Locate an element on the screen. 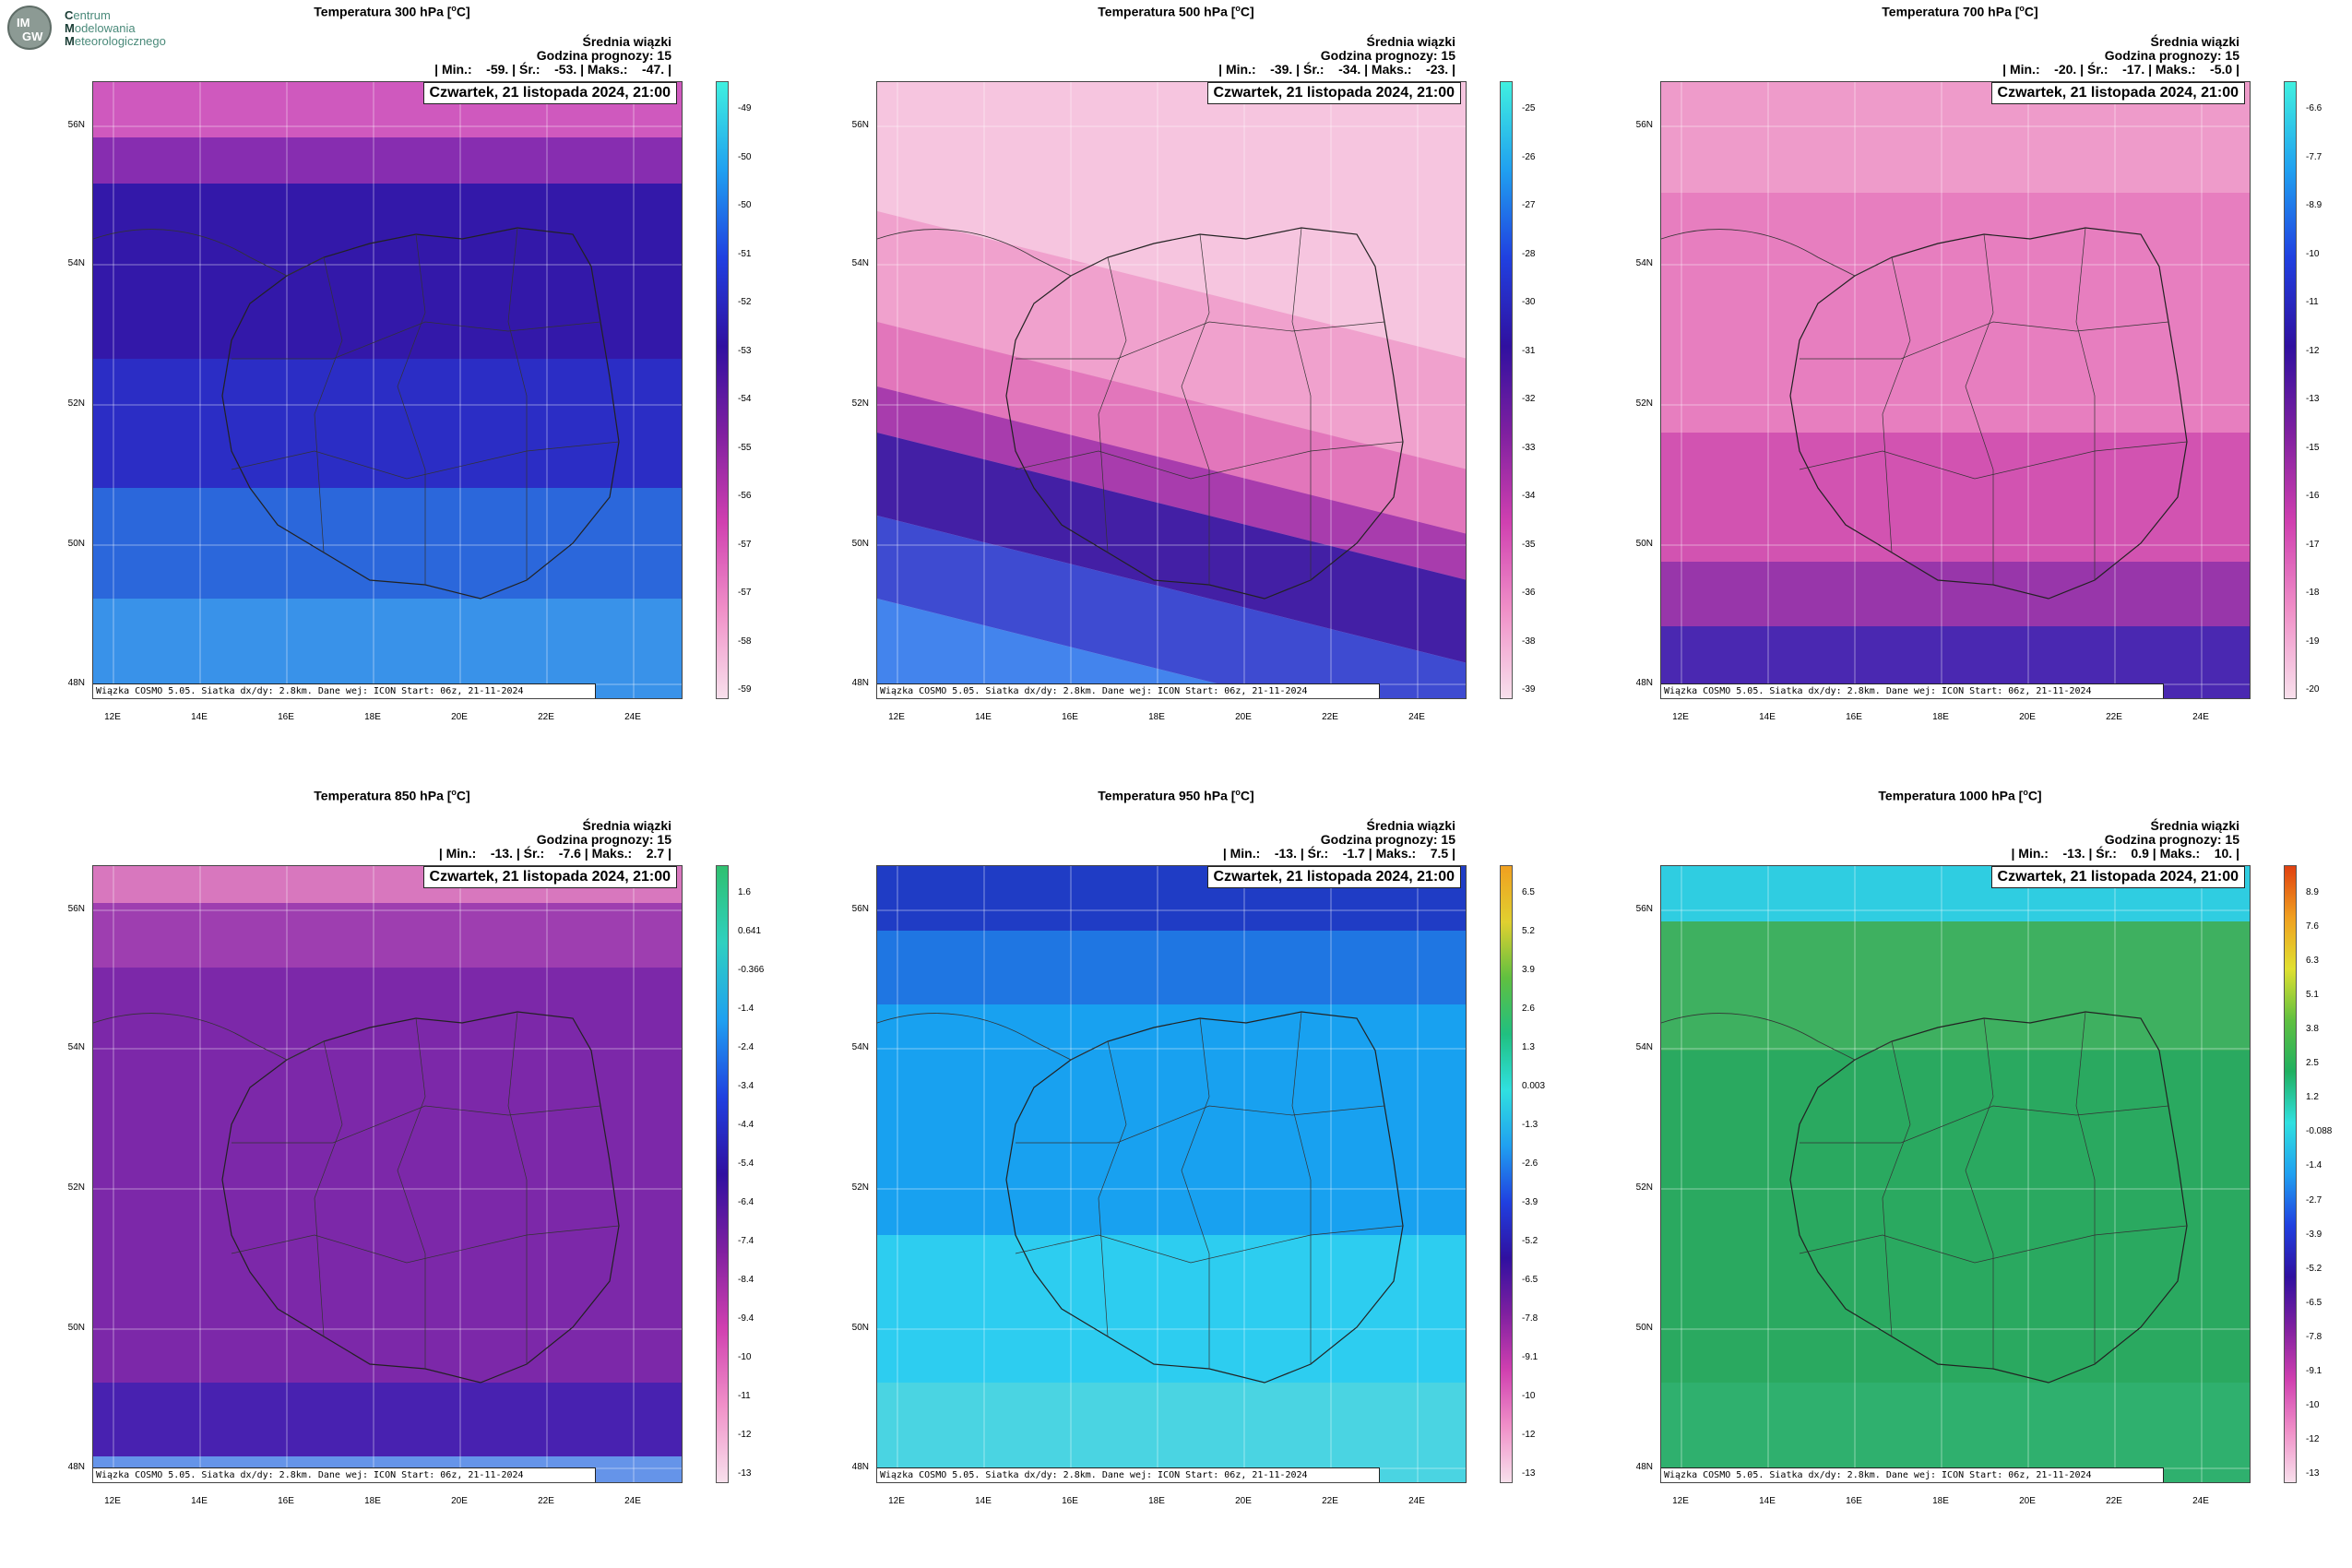  longitude-label: 14E is located at coordinates (1767, 1501).